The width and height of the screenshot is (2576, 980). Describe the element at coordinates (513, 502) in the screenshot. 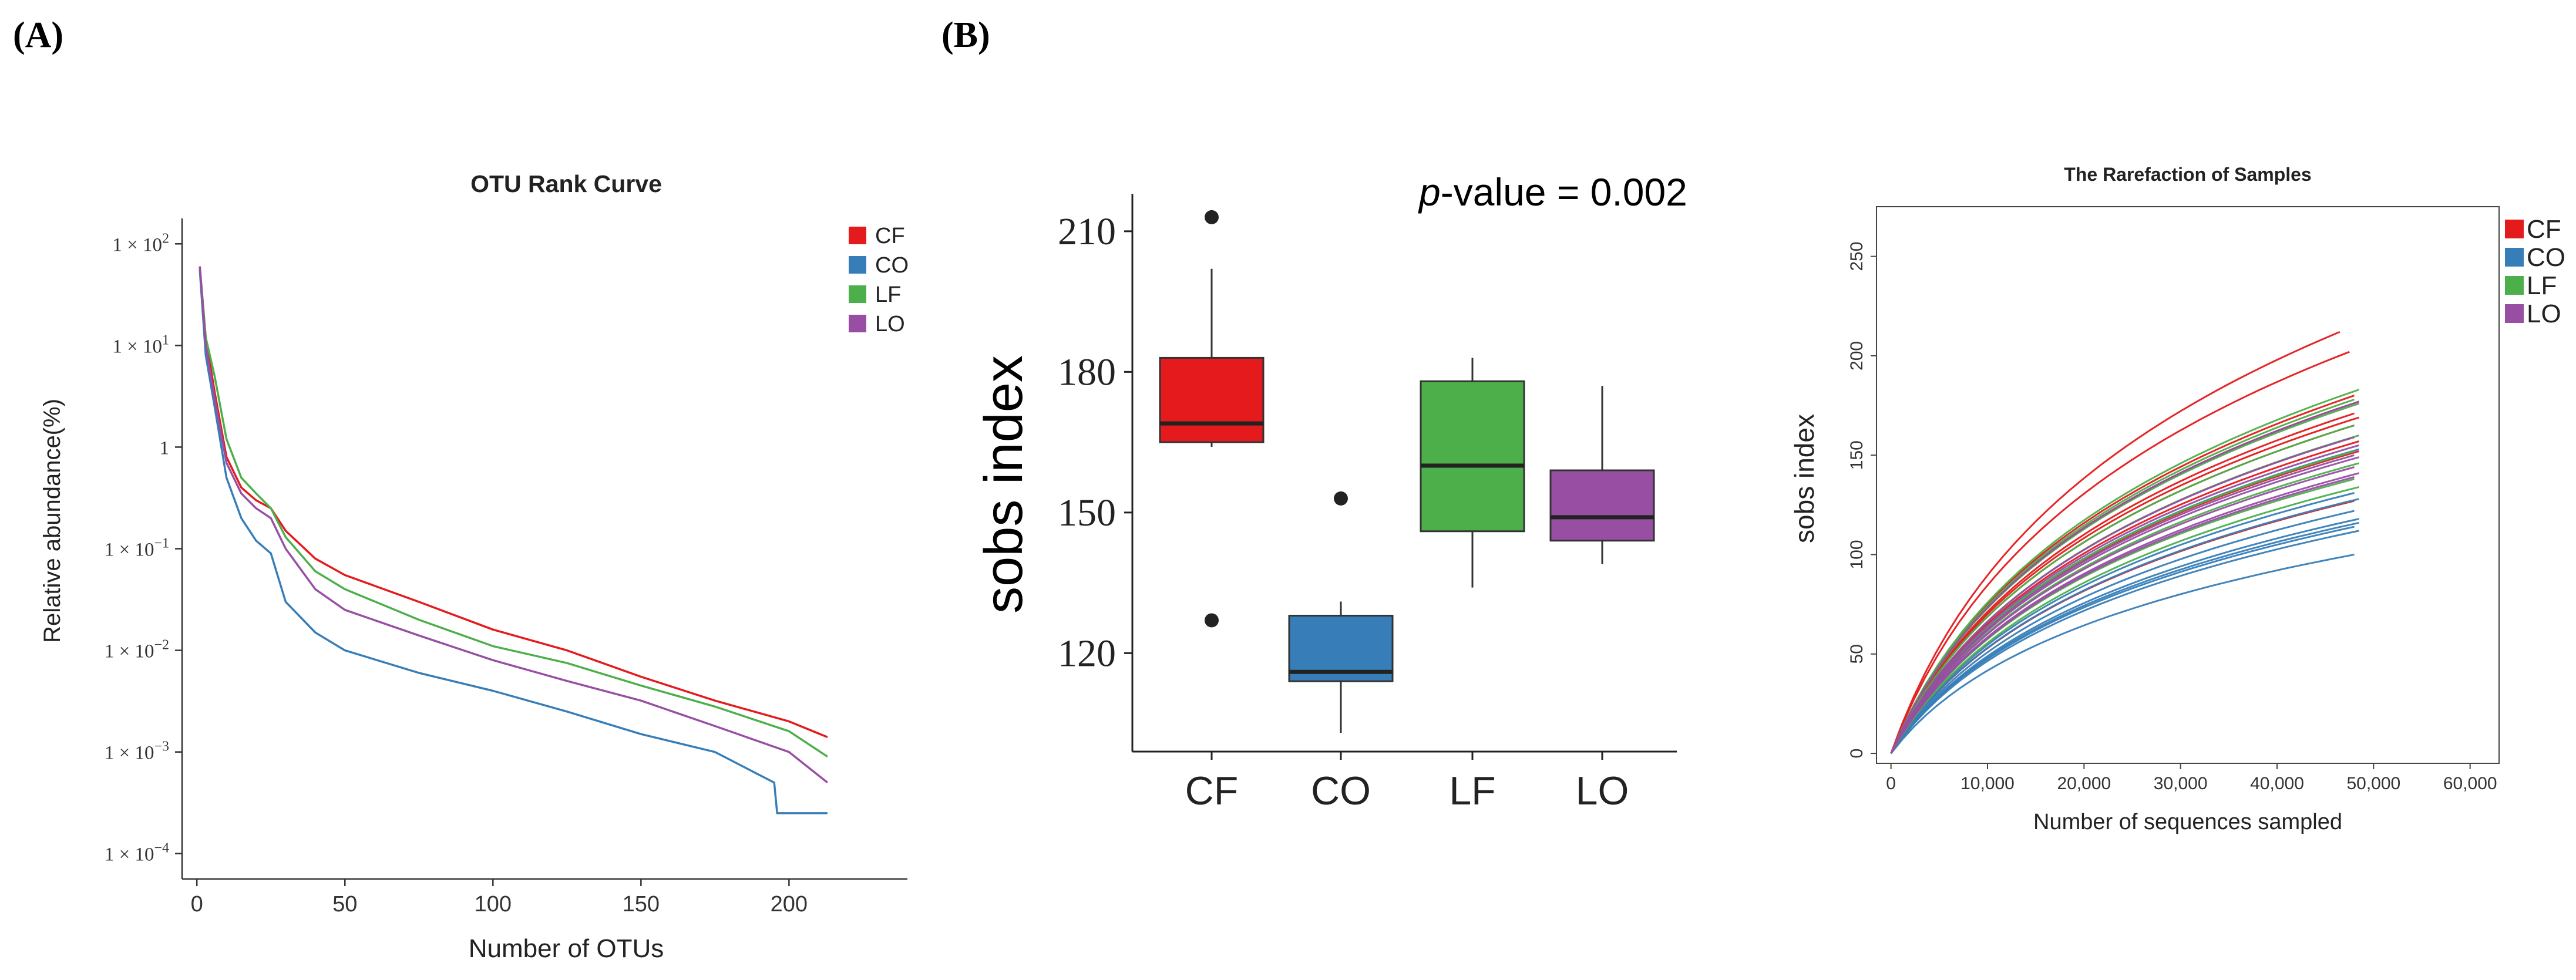

I see `otu-rank-line-cf` at that location.